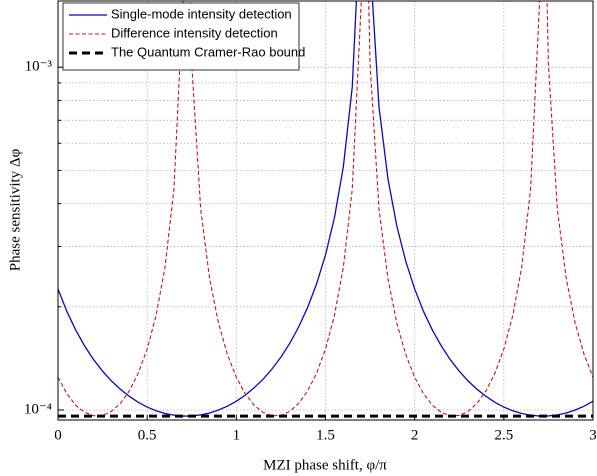  Describe the element at coordinates (208, 51) in the screenshot. I see `legend-label: The Quantum Cramer-Rao bound` at that location.